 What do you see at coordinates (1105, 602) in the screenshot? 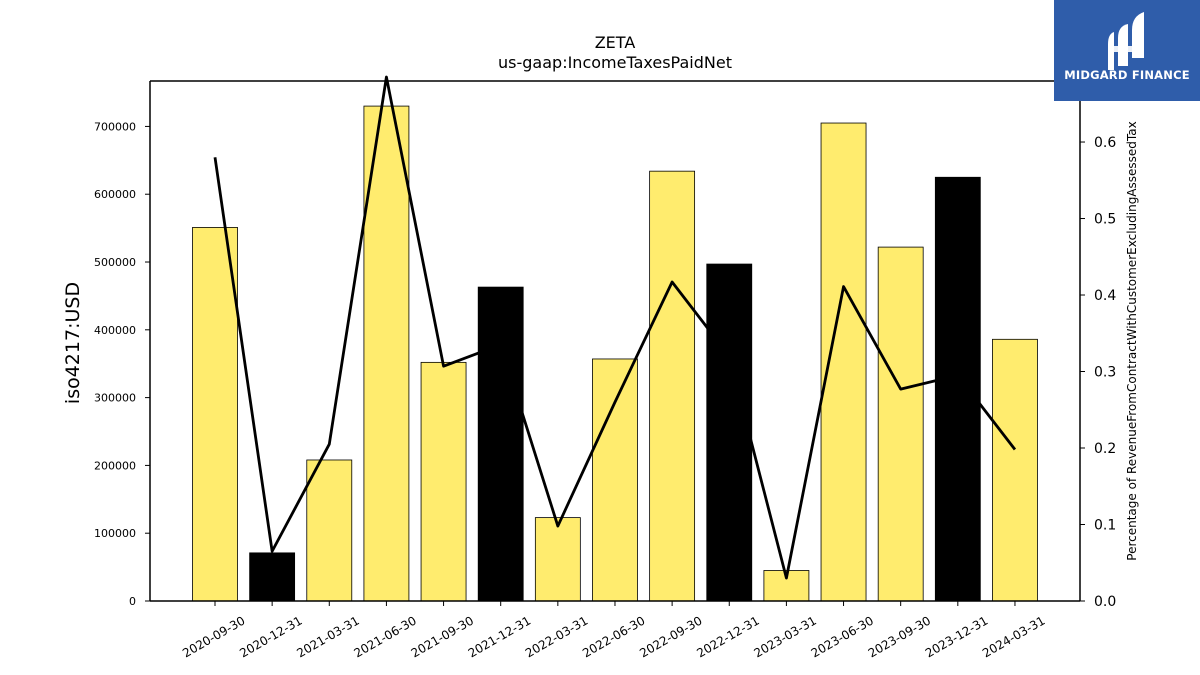
I see `y2-tick-label: 0.0` at bounding box center [1105, 602].